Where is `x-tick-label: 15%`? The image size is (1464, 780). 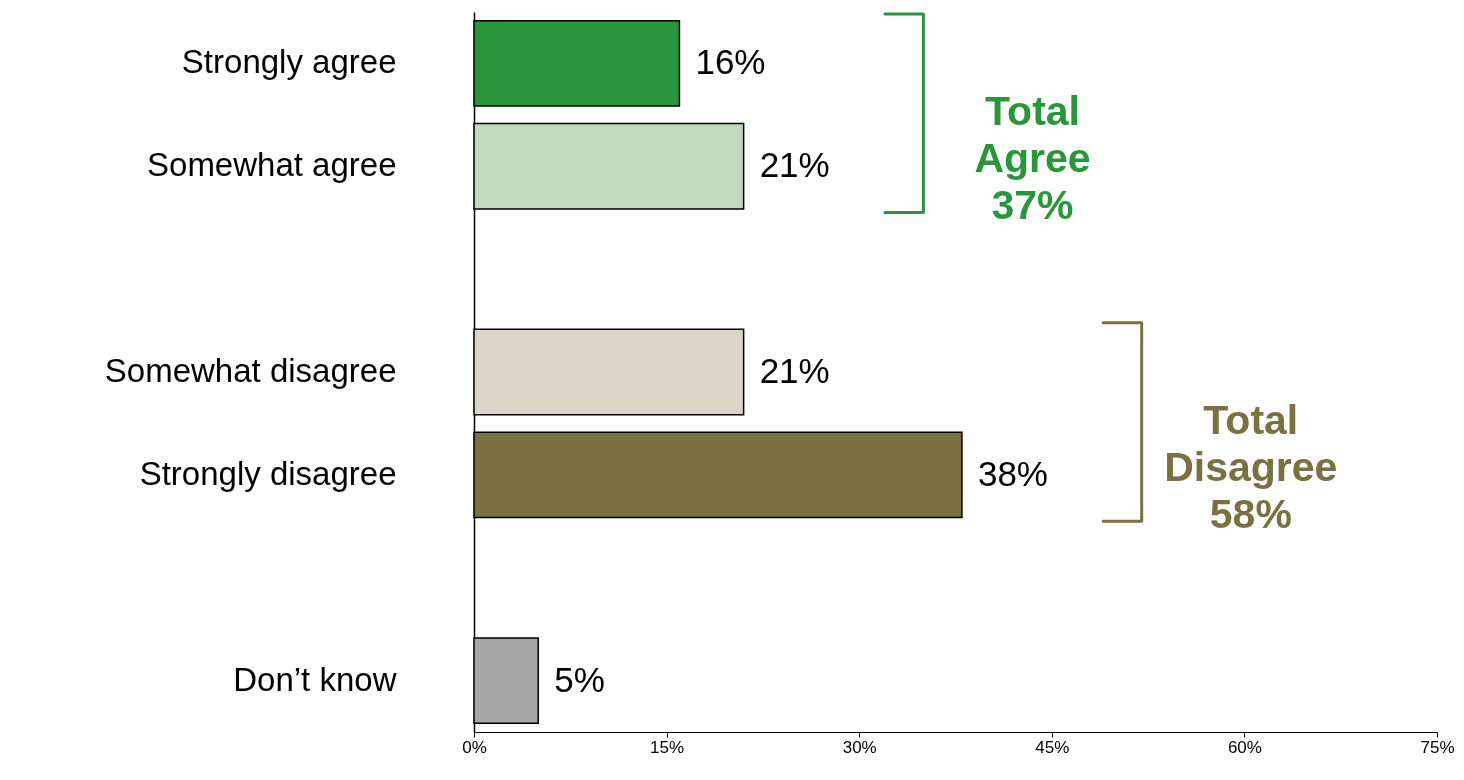
x-tick-label: 15% is located at coordinates (667, 747).